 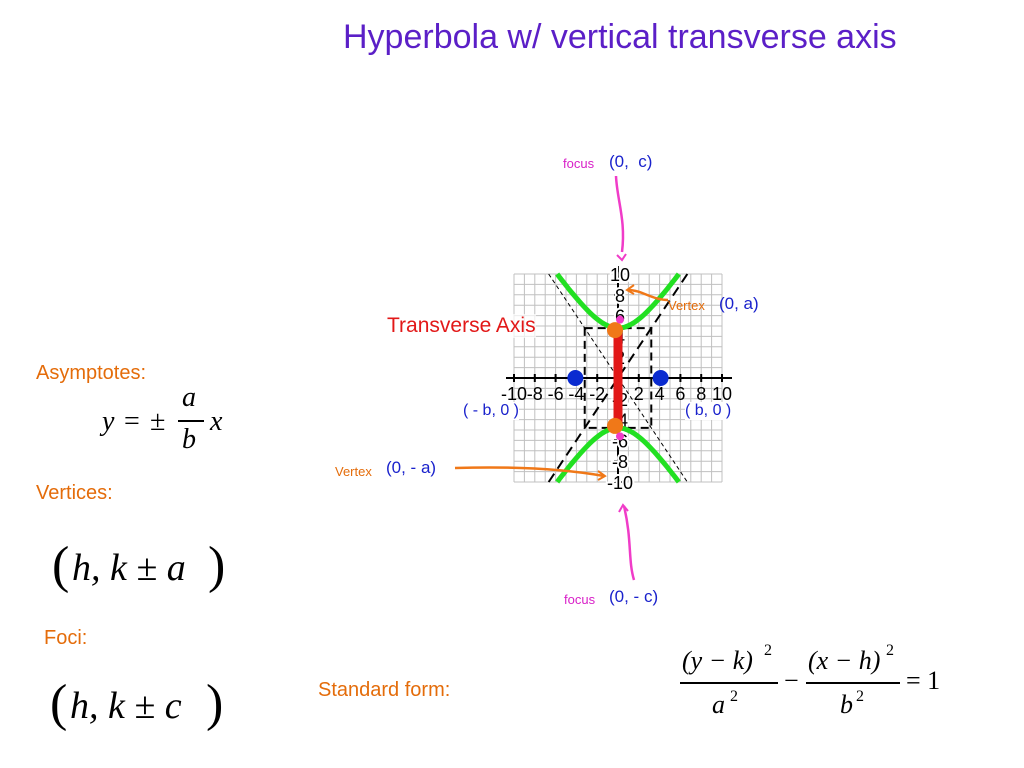 I want to click on x-tick-label: 10, so click(x=722, y=394).